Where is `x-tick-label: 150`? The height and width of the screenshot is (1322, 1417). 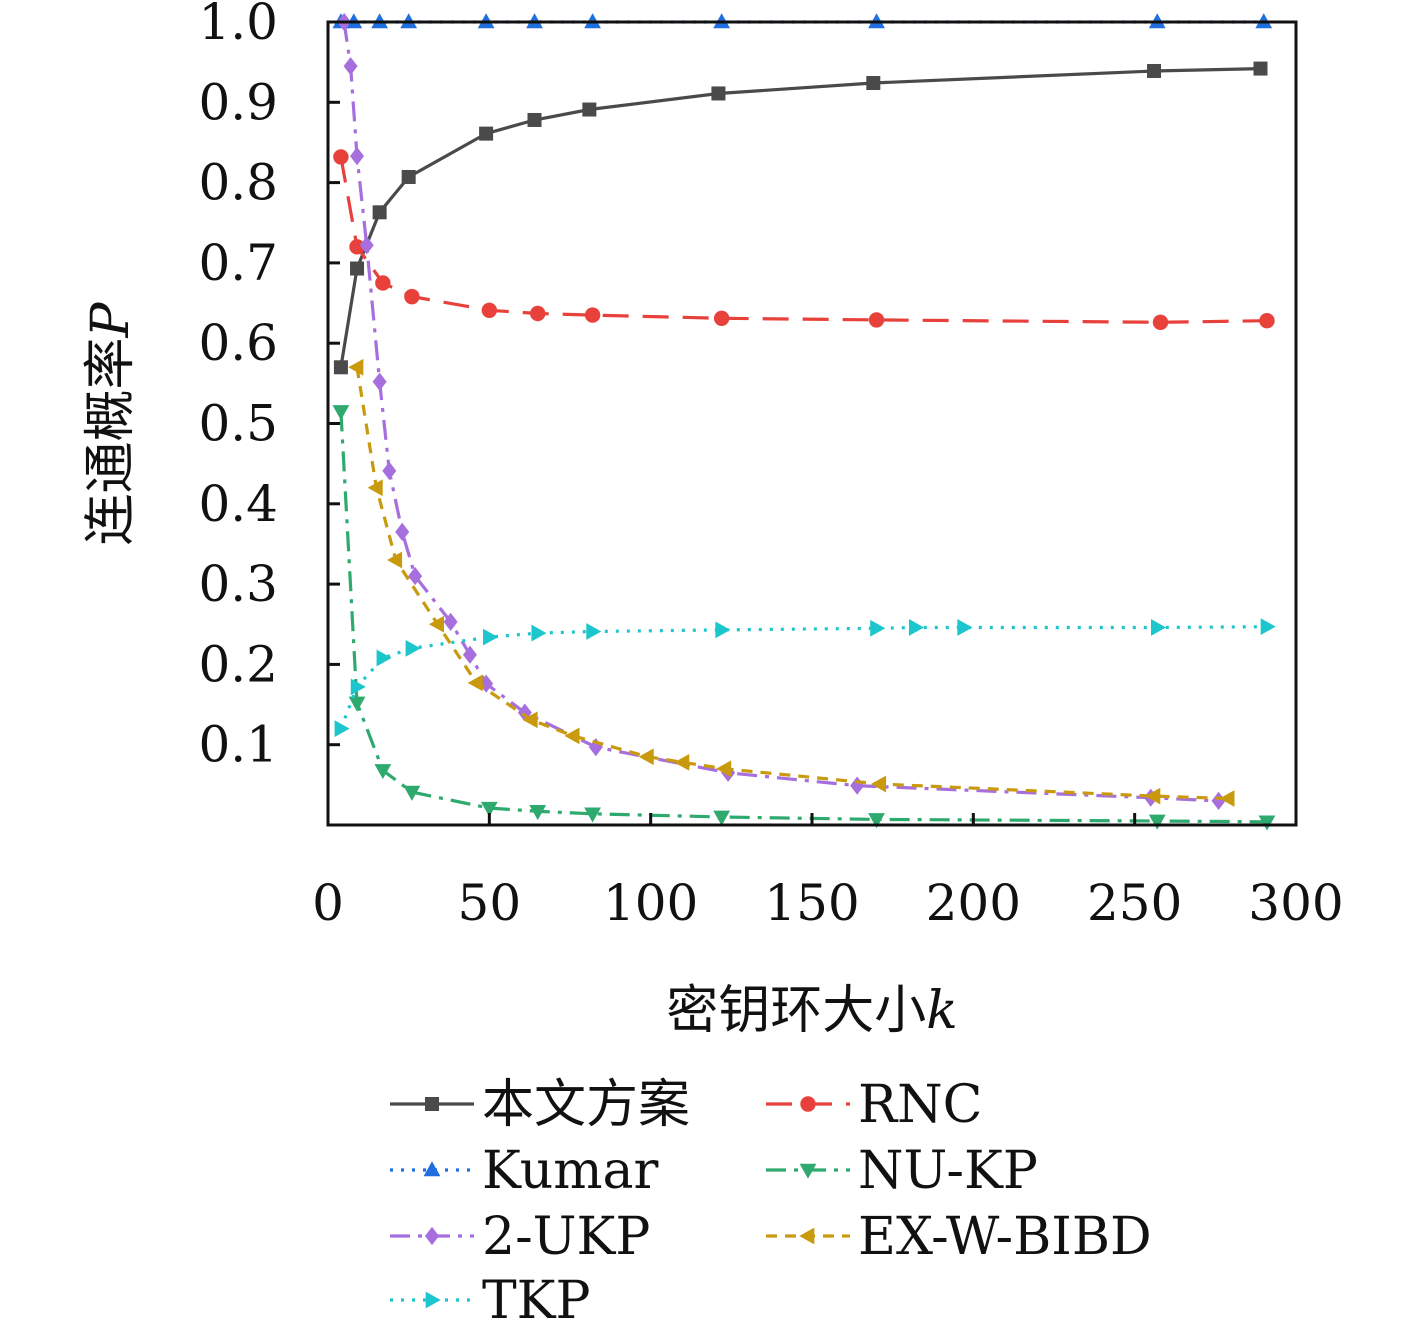 x-tick-label: 150 is located at coordinates (811, 903).